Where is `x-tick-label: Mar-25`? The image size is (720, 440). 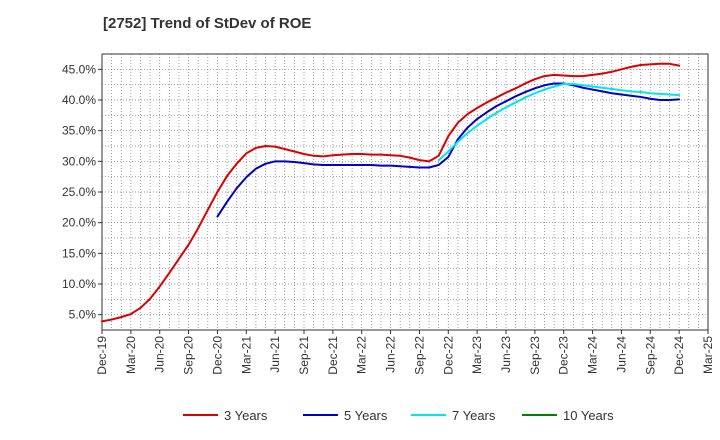
x-tick-label: Mar-25 is located at coordinates (708, 355).